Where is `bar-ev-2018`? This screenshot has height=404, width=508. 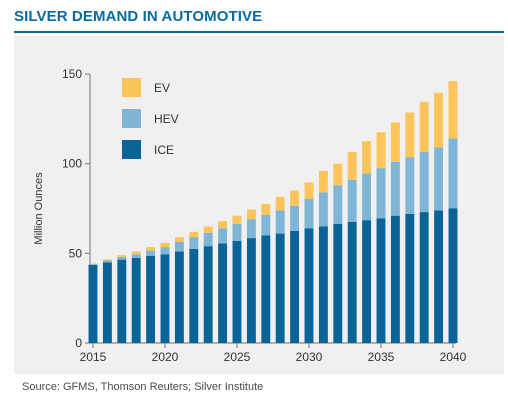
bar-ev-2018 is located at coordinates (136, 253).